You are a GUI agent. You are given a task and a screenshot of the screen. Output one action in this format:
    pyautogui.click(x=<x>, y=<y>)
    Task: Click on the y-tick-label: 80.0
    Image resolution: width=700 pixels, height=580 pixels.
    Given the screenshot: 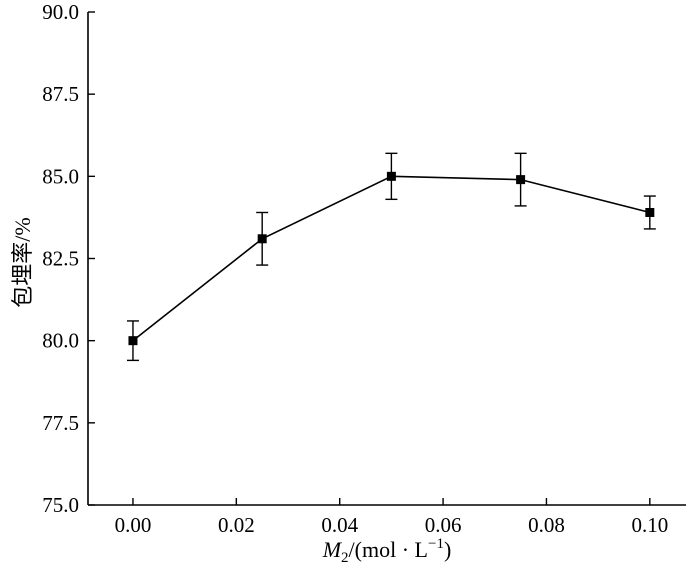 What is the action you would take?
    pyautogui.click(x=60, y=341)
    